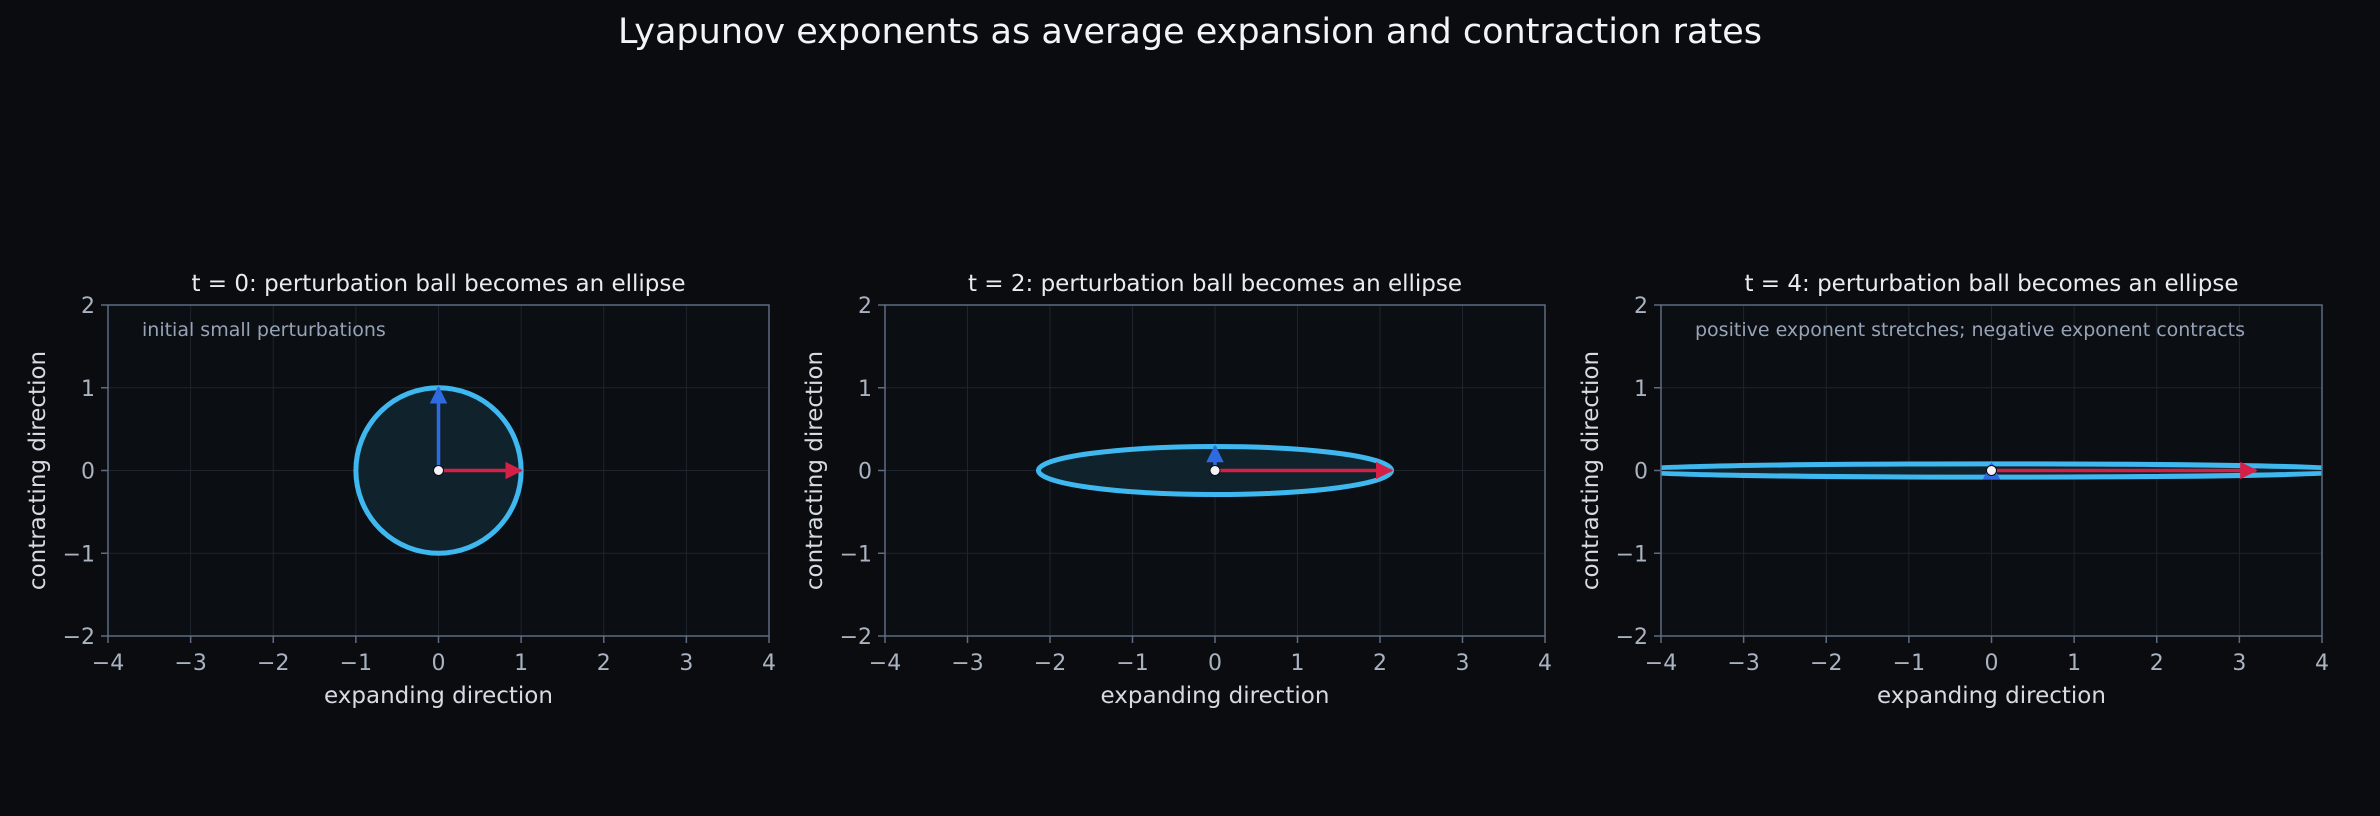  What do you see at coordinates (264, 330) in the screenshot?
I see `panel-annotation: initial small perturbations` at bounding box center [264, 330].